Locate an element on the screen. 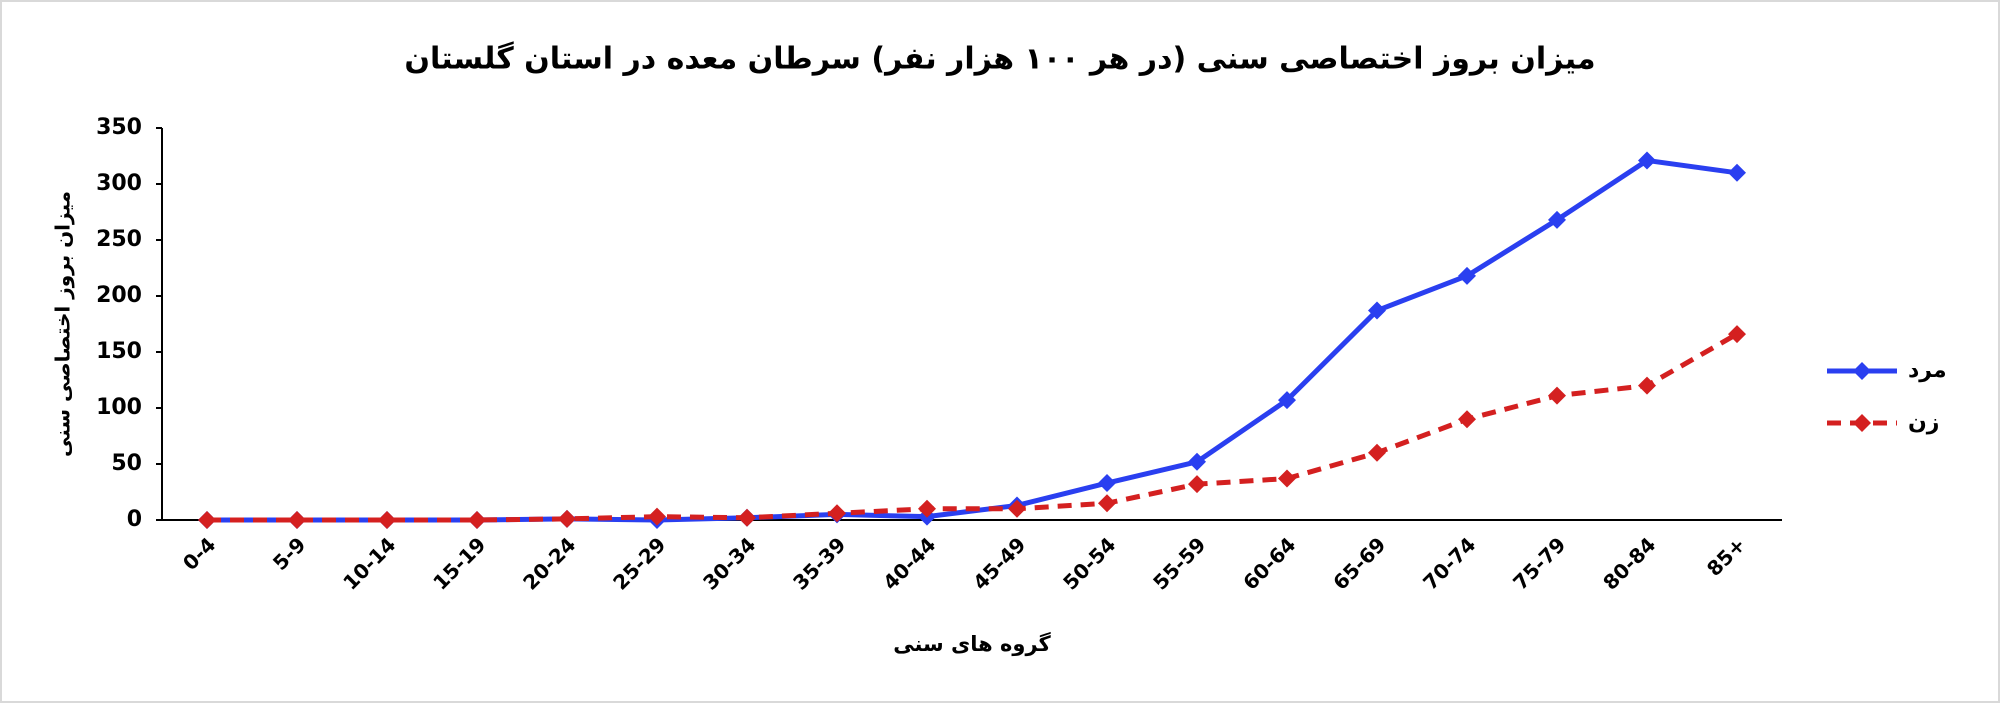 The width and height of the screenshot is (2000, 703). y-axis-title: میزان بروز اختصاصی سنی is located at coordinates (63, 324).